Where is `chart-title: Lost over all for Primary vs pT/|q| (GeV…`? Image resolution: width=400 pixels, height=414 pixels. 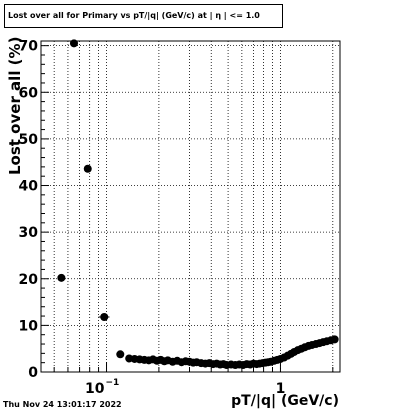 chart-title: Lost over all for Primary vs pT/|q| (GeV… is located at coordinates (143, 16).